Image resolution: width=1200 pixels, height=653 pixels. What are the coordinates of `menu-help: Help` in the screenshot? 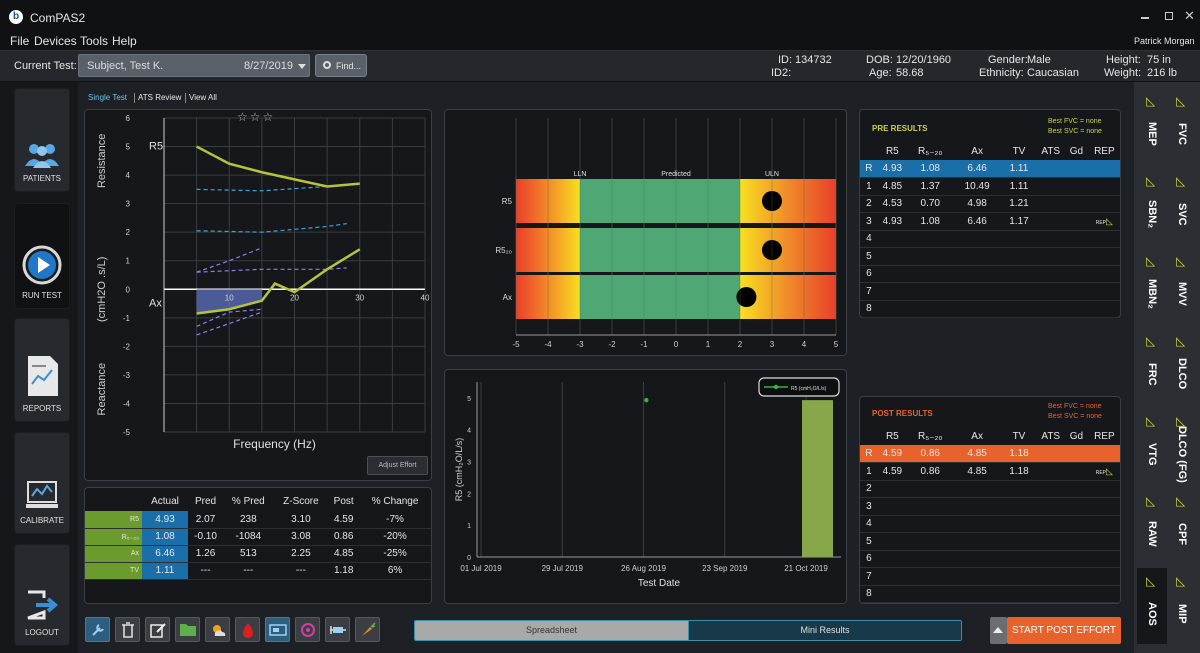 It's located at (124, 41).